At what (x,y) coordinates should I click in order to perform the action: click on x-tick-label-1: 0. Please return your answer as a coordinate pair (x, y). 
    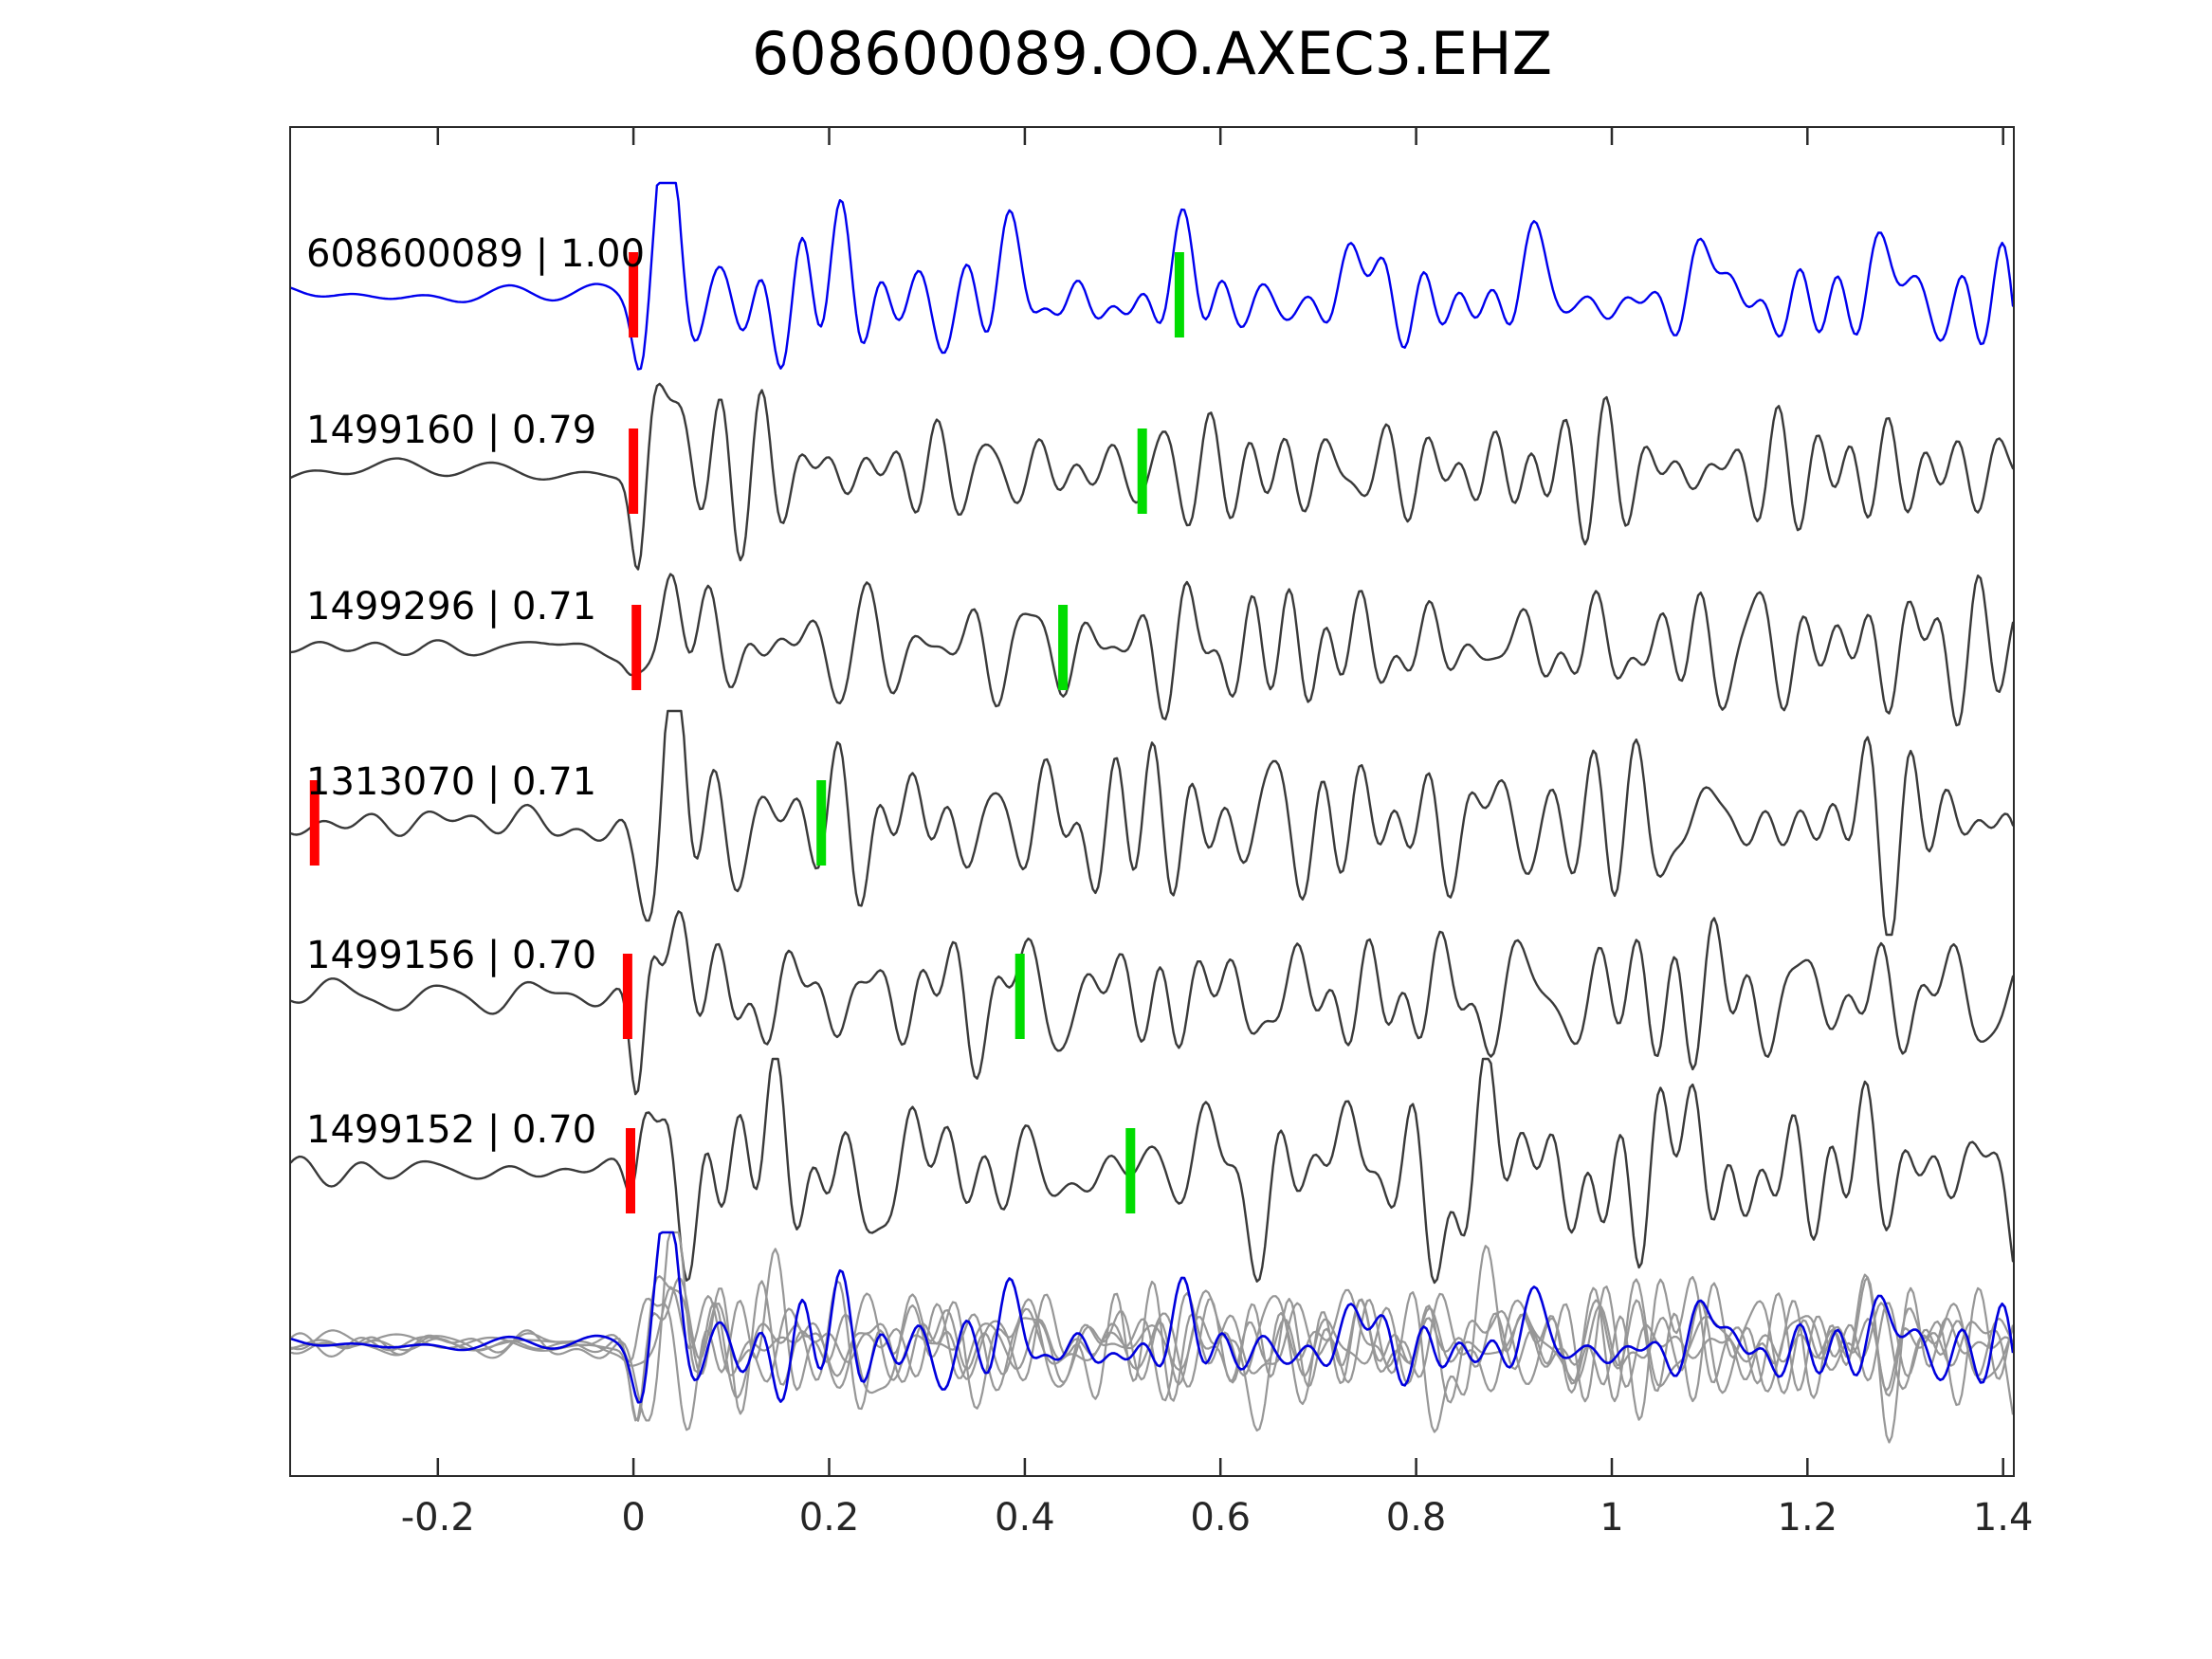
    Looking at the image, I should click on (633, 1518).